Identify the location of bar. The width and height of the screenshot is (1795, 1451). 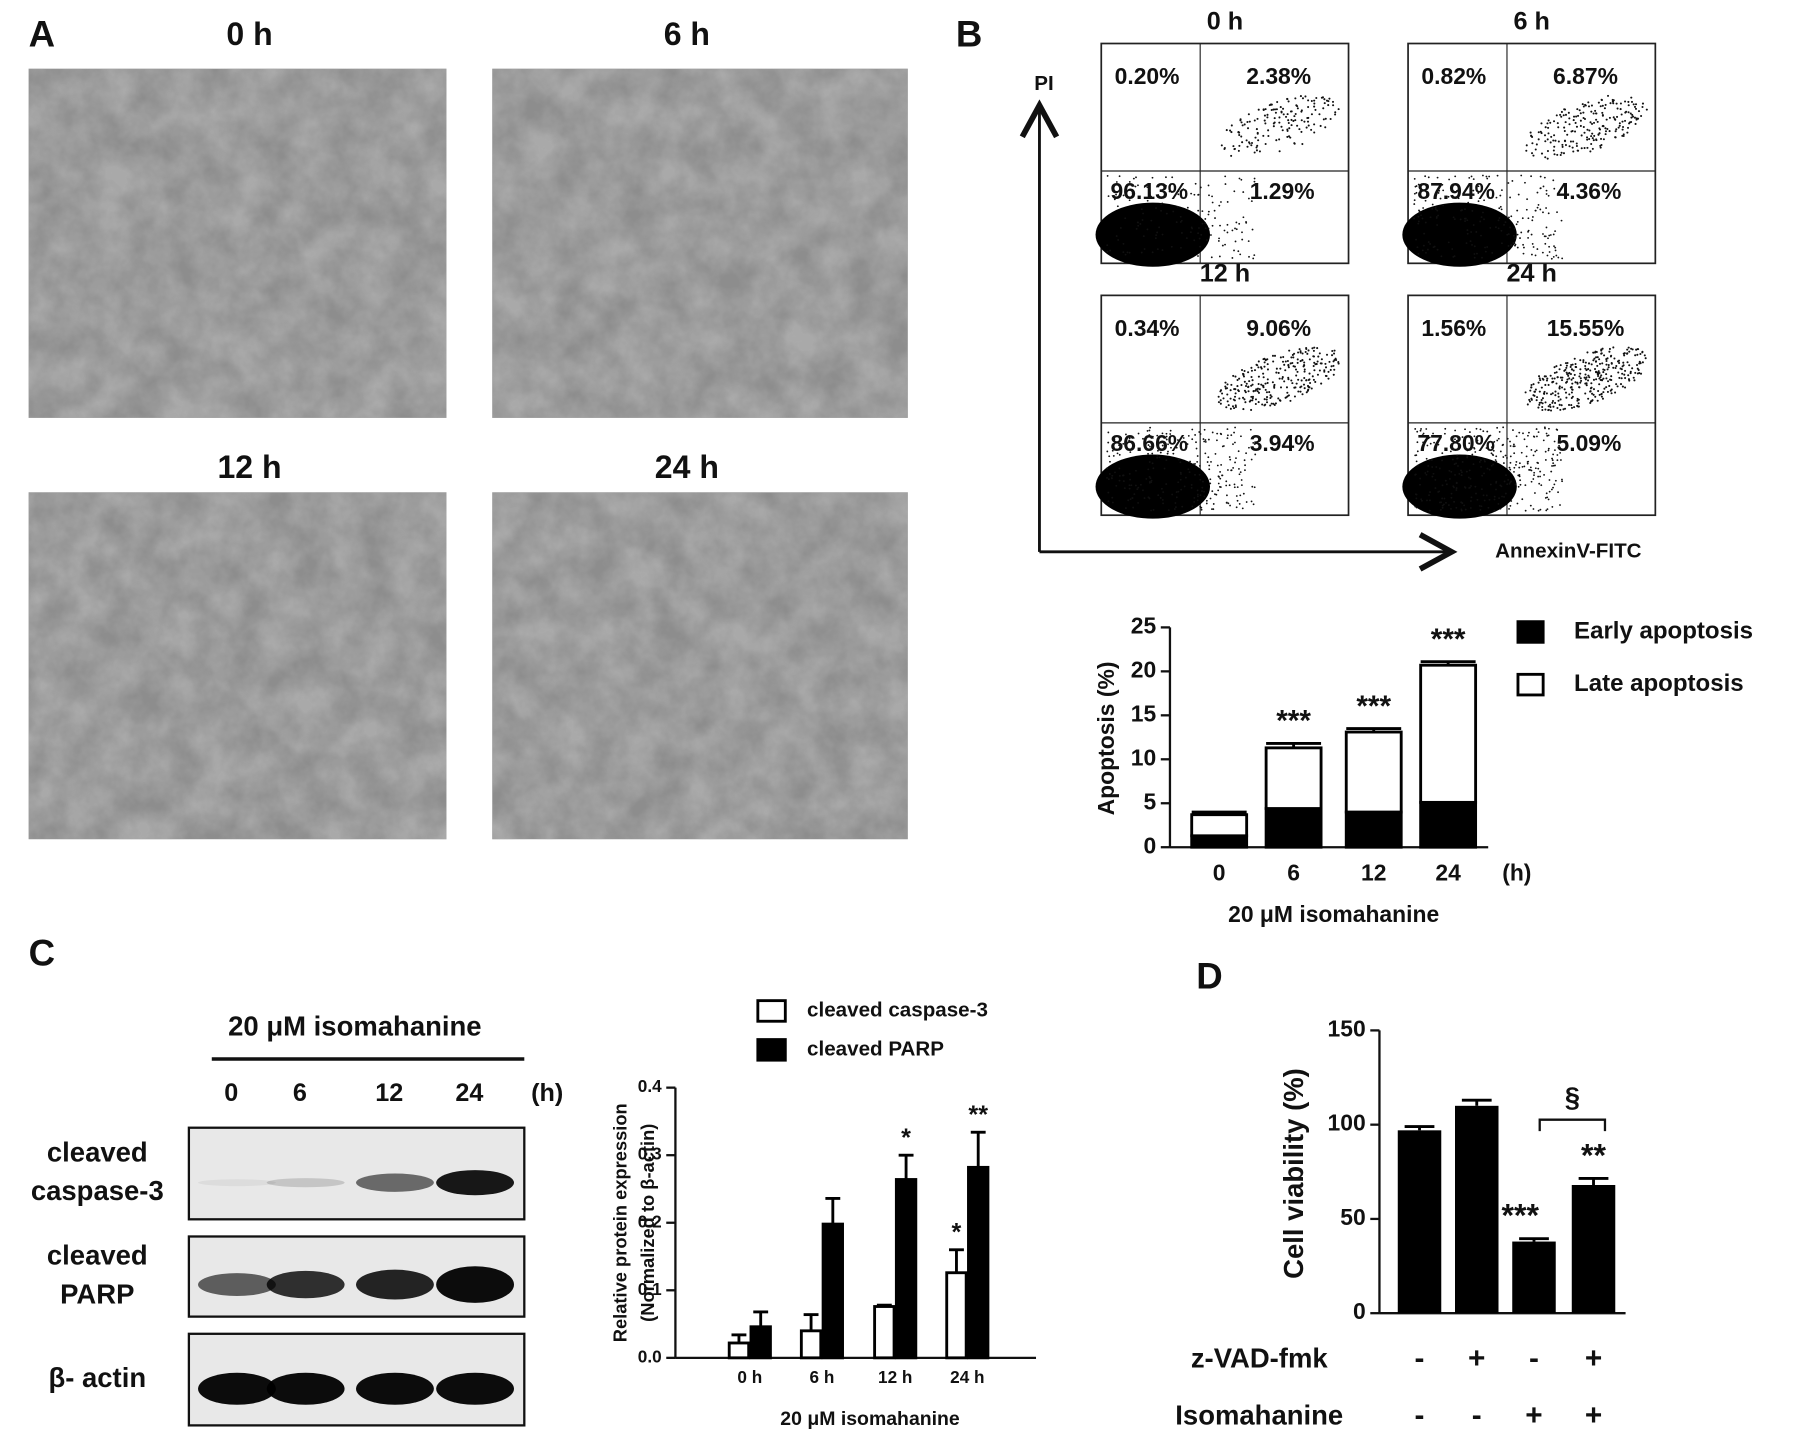
(739, 1350).